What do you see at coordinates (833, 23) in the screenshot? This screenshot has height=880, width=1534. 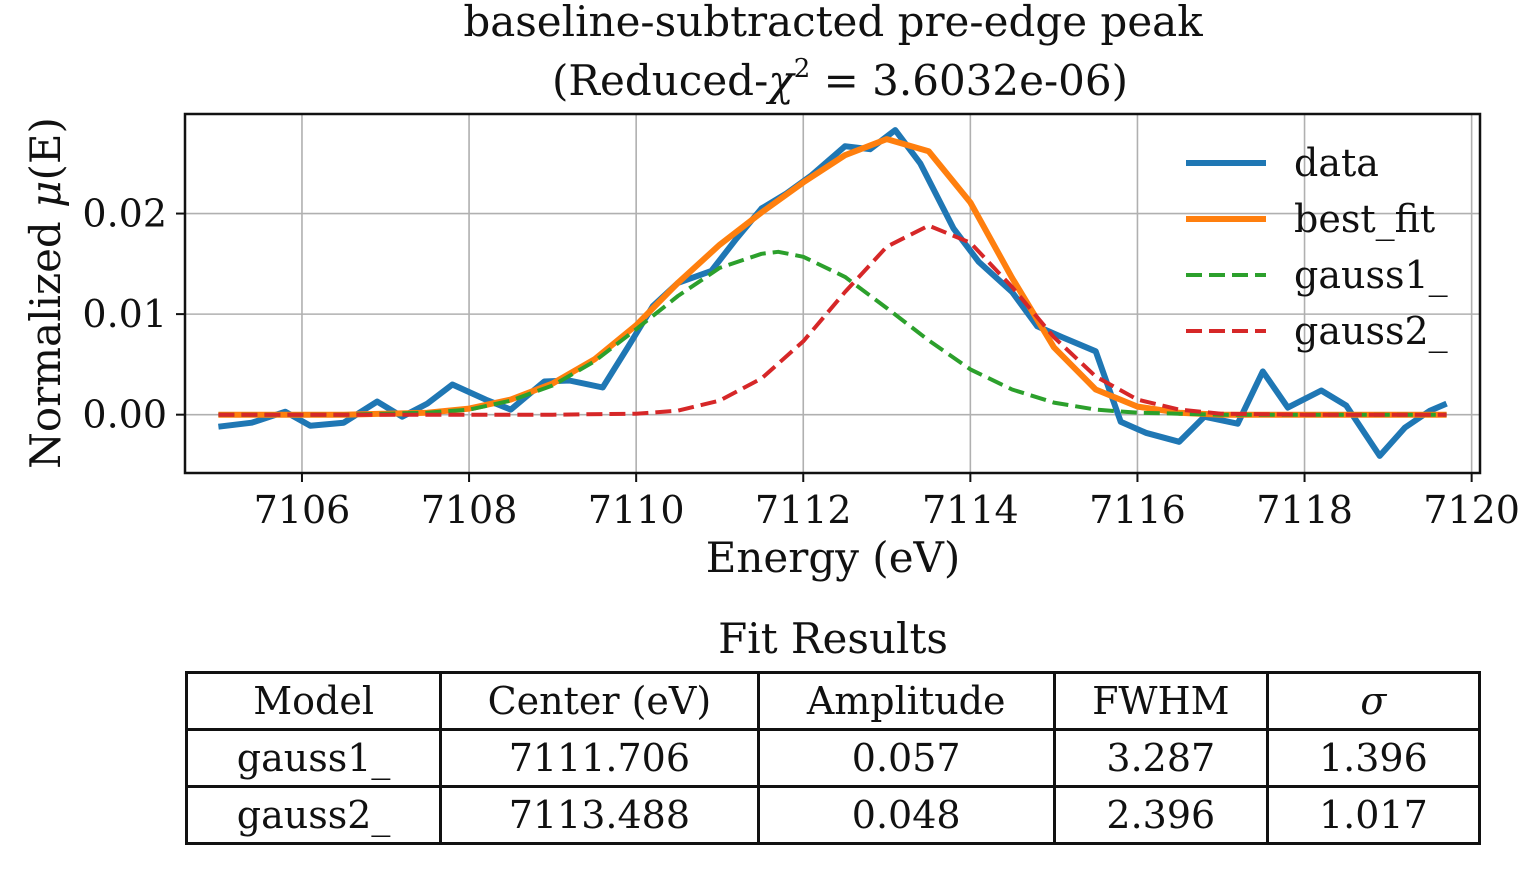 I see `chart-title: baseline-subtracted pre-edge peak` at bounding box center [833, 23].